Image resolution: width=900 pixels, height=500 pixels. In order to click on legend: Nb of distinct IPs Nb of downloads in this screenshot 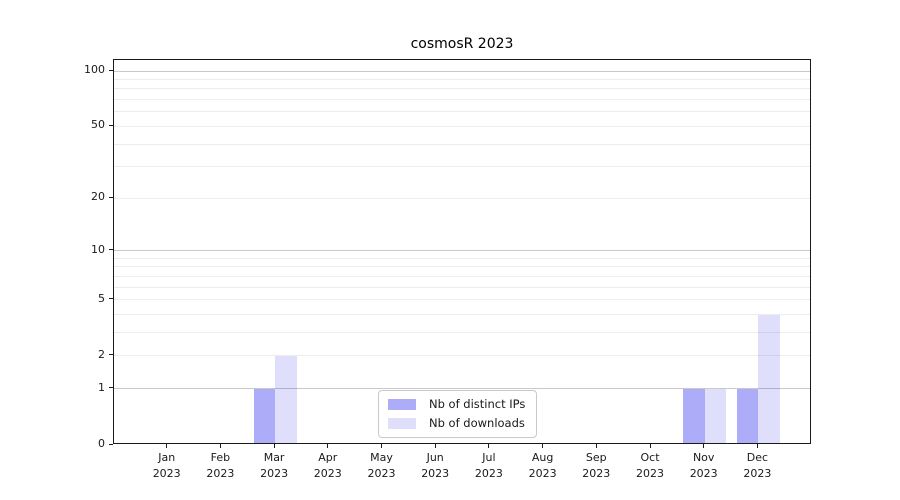, I will do `click(458, 414)`.